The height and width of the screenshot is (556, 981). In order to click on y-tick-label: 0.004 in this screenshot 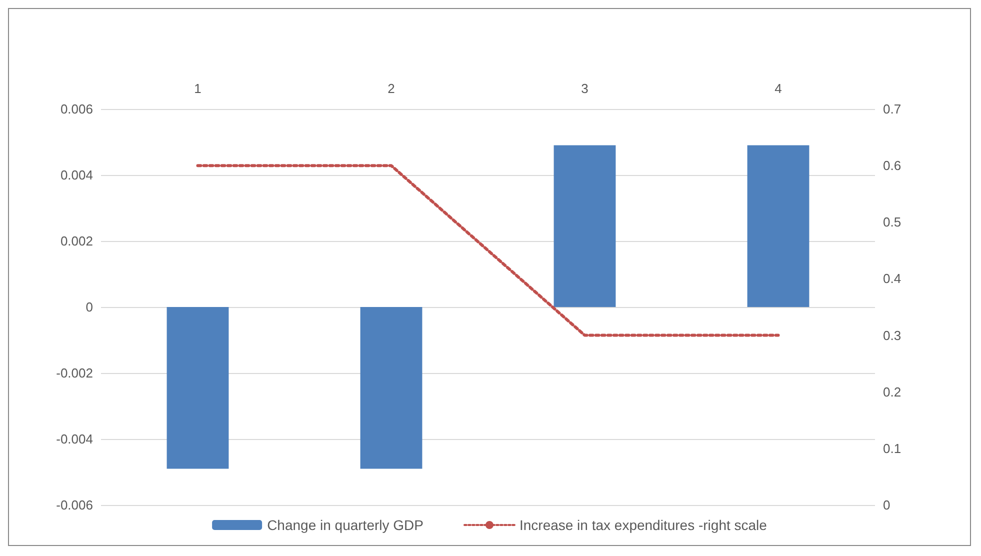, I will do `click(76, 175)`.